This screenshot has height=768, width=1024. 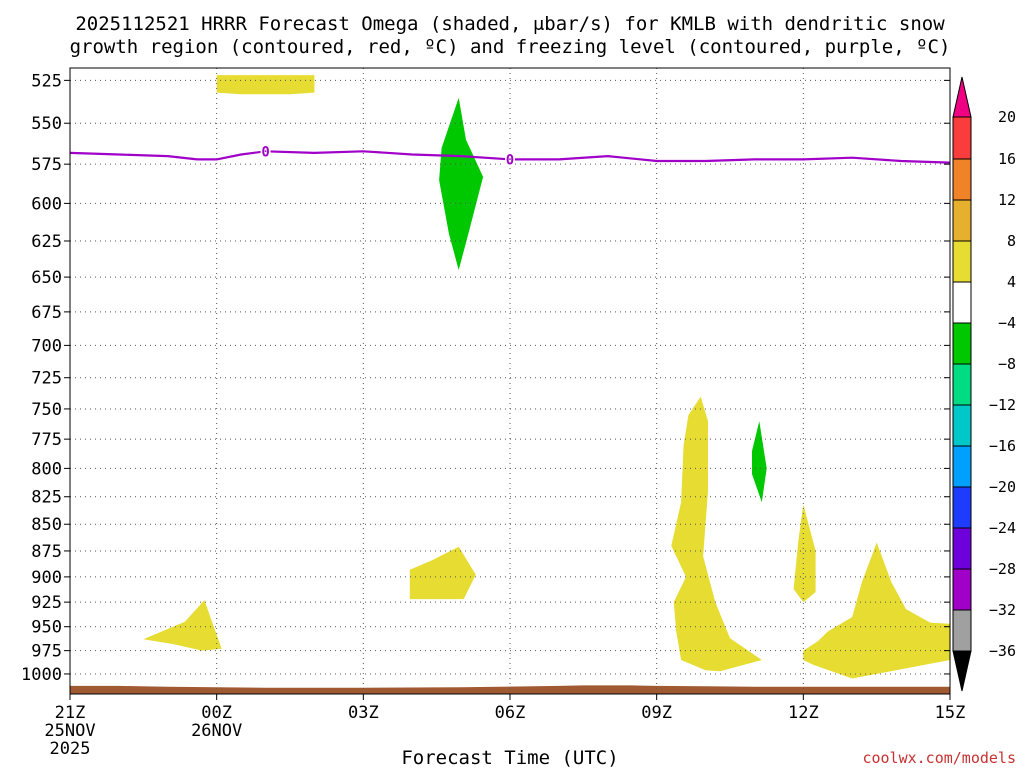 I want to click on omega-region-upward-c, so click(x=442, y=573).